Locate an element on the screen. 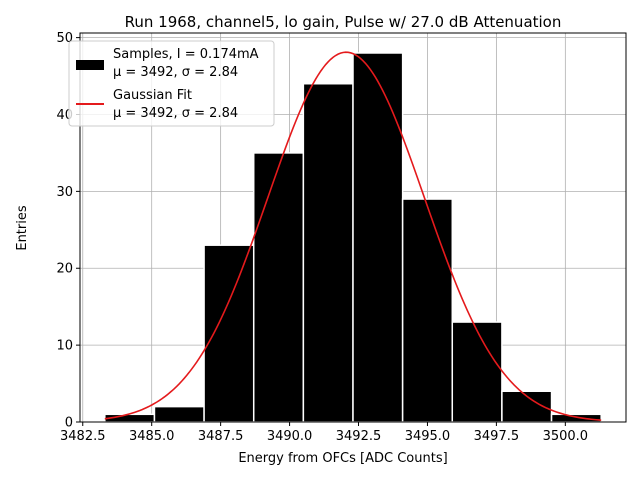 The image size is (640, 480). x-tick-label: 3482.5 is located at coordinates (83, 436).